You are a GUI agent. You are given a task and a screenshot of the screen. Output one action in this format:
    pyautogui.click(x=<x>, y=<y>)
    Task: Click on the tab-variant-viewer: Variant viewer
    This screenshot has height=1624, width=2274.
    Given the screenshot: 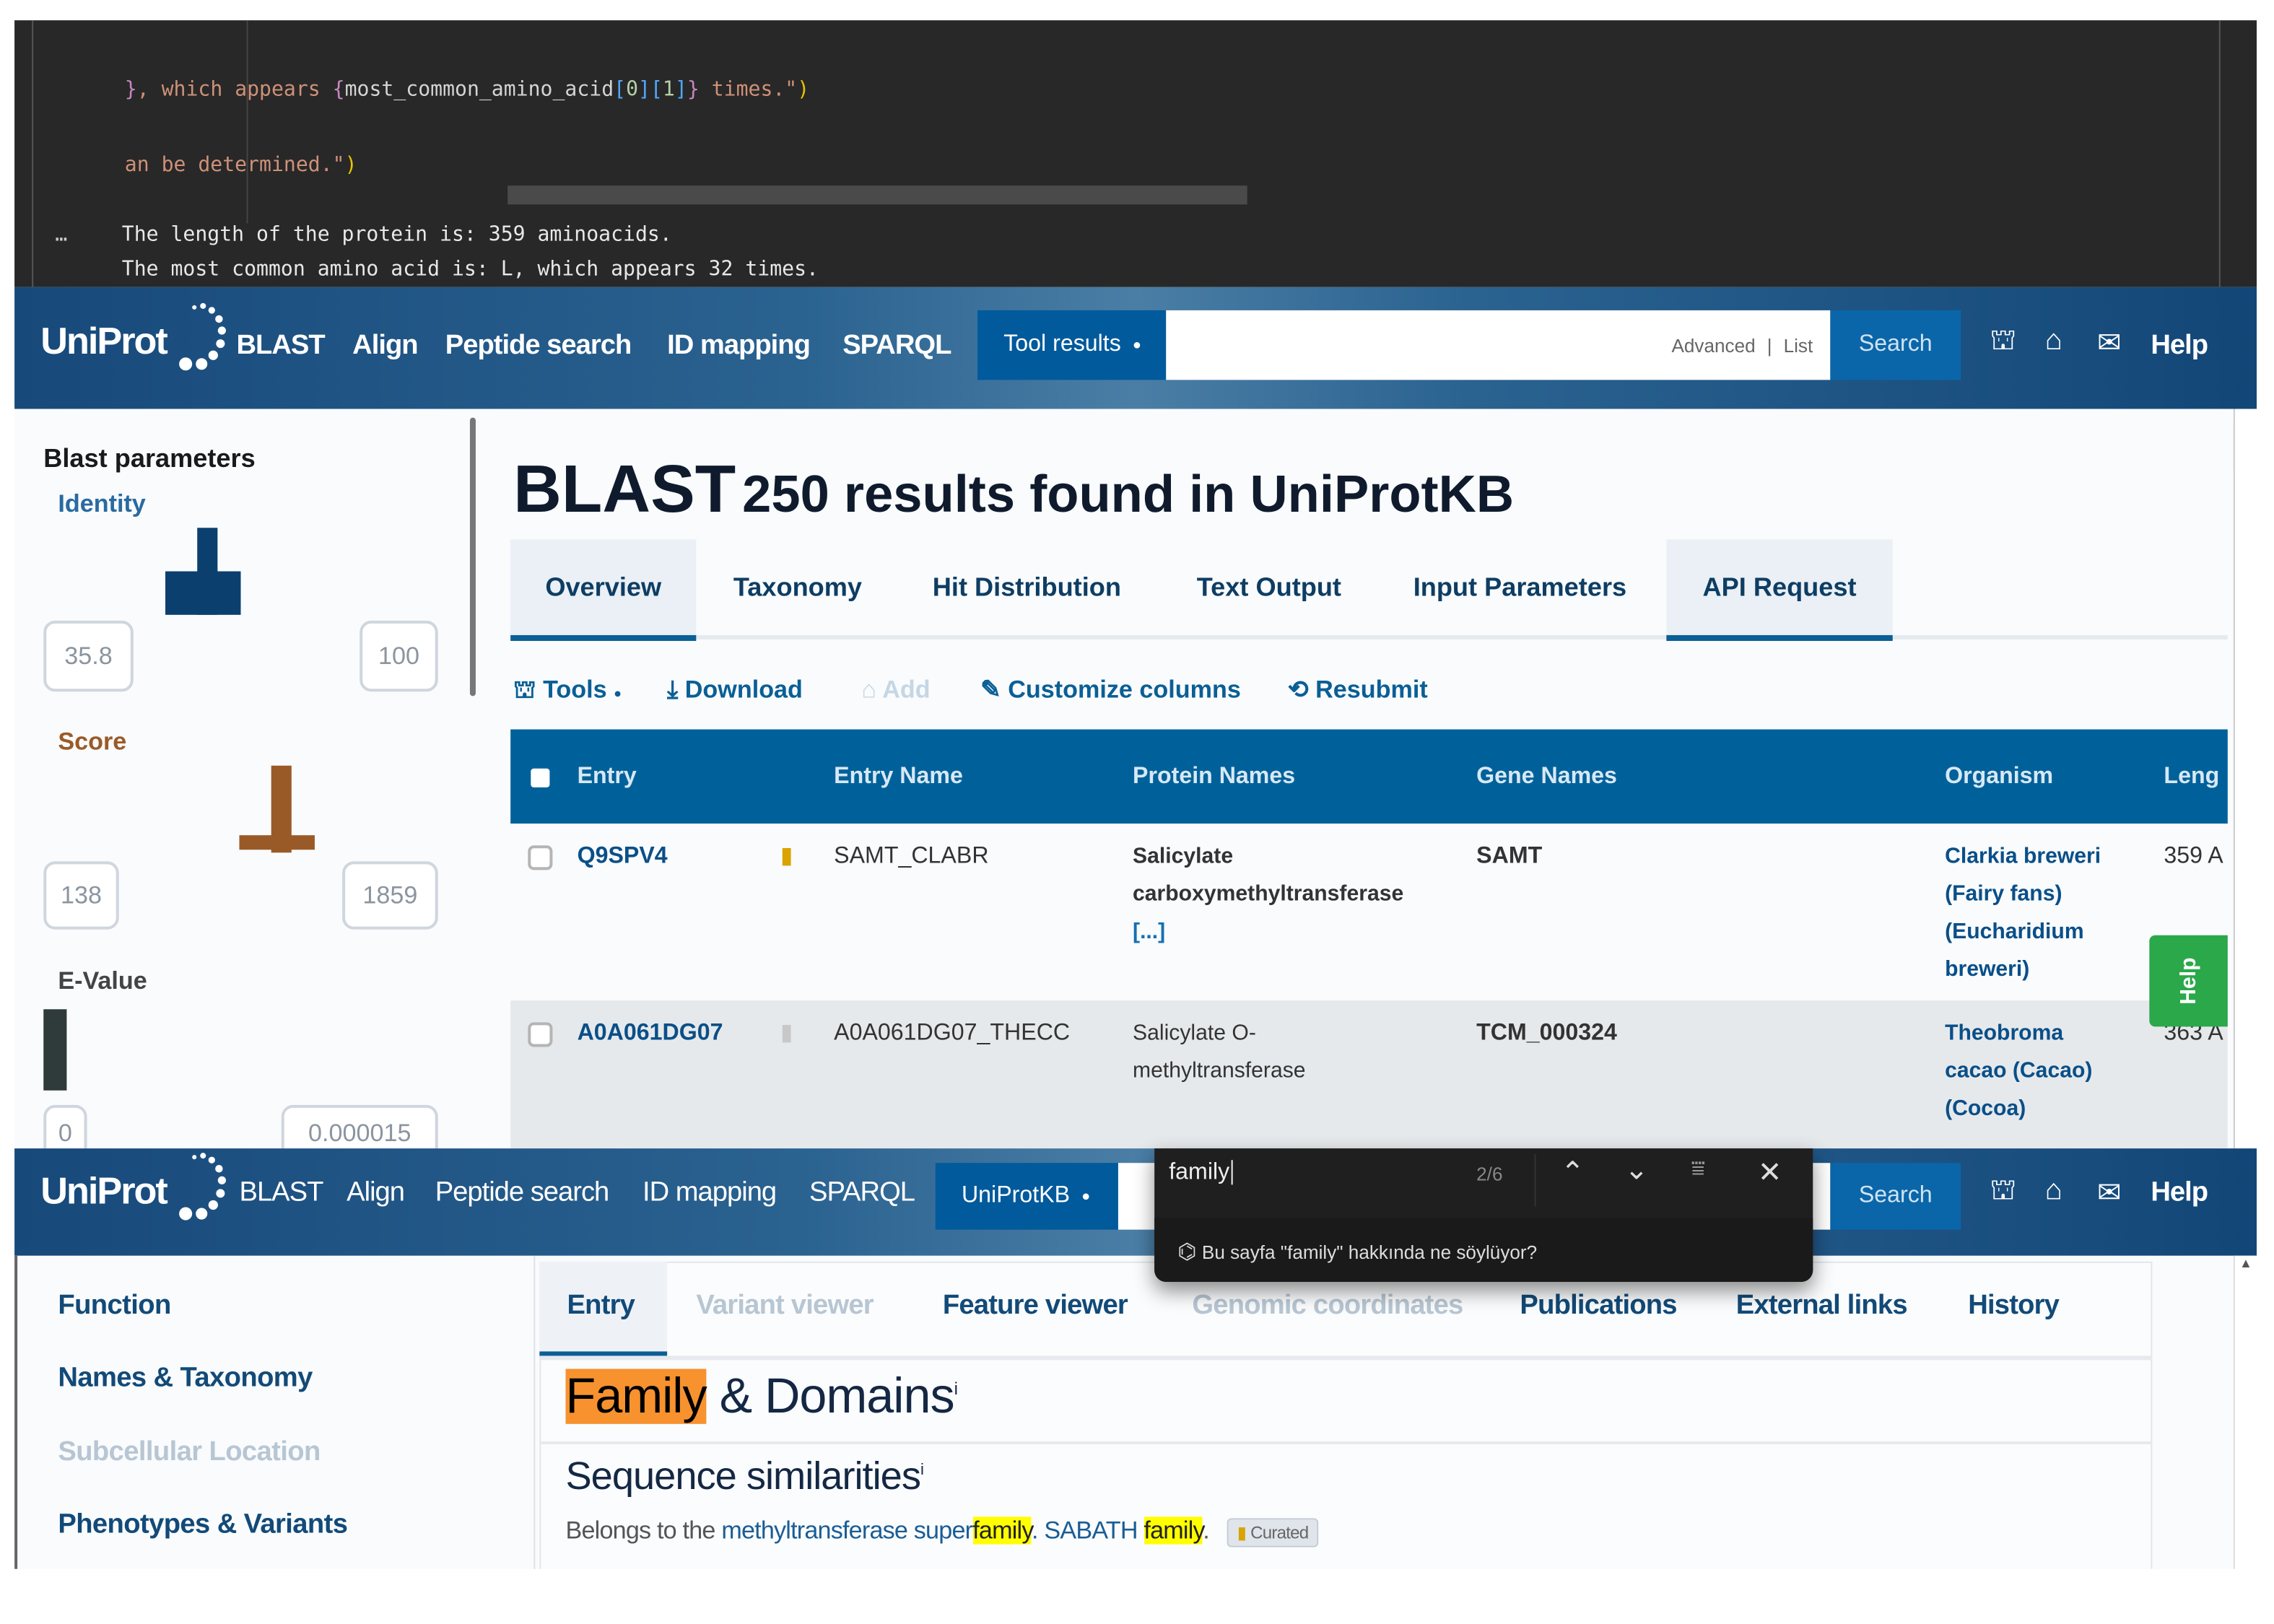 What is the action you would take?
    pyautogui.click(x=785, y=1306)
    